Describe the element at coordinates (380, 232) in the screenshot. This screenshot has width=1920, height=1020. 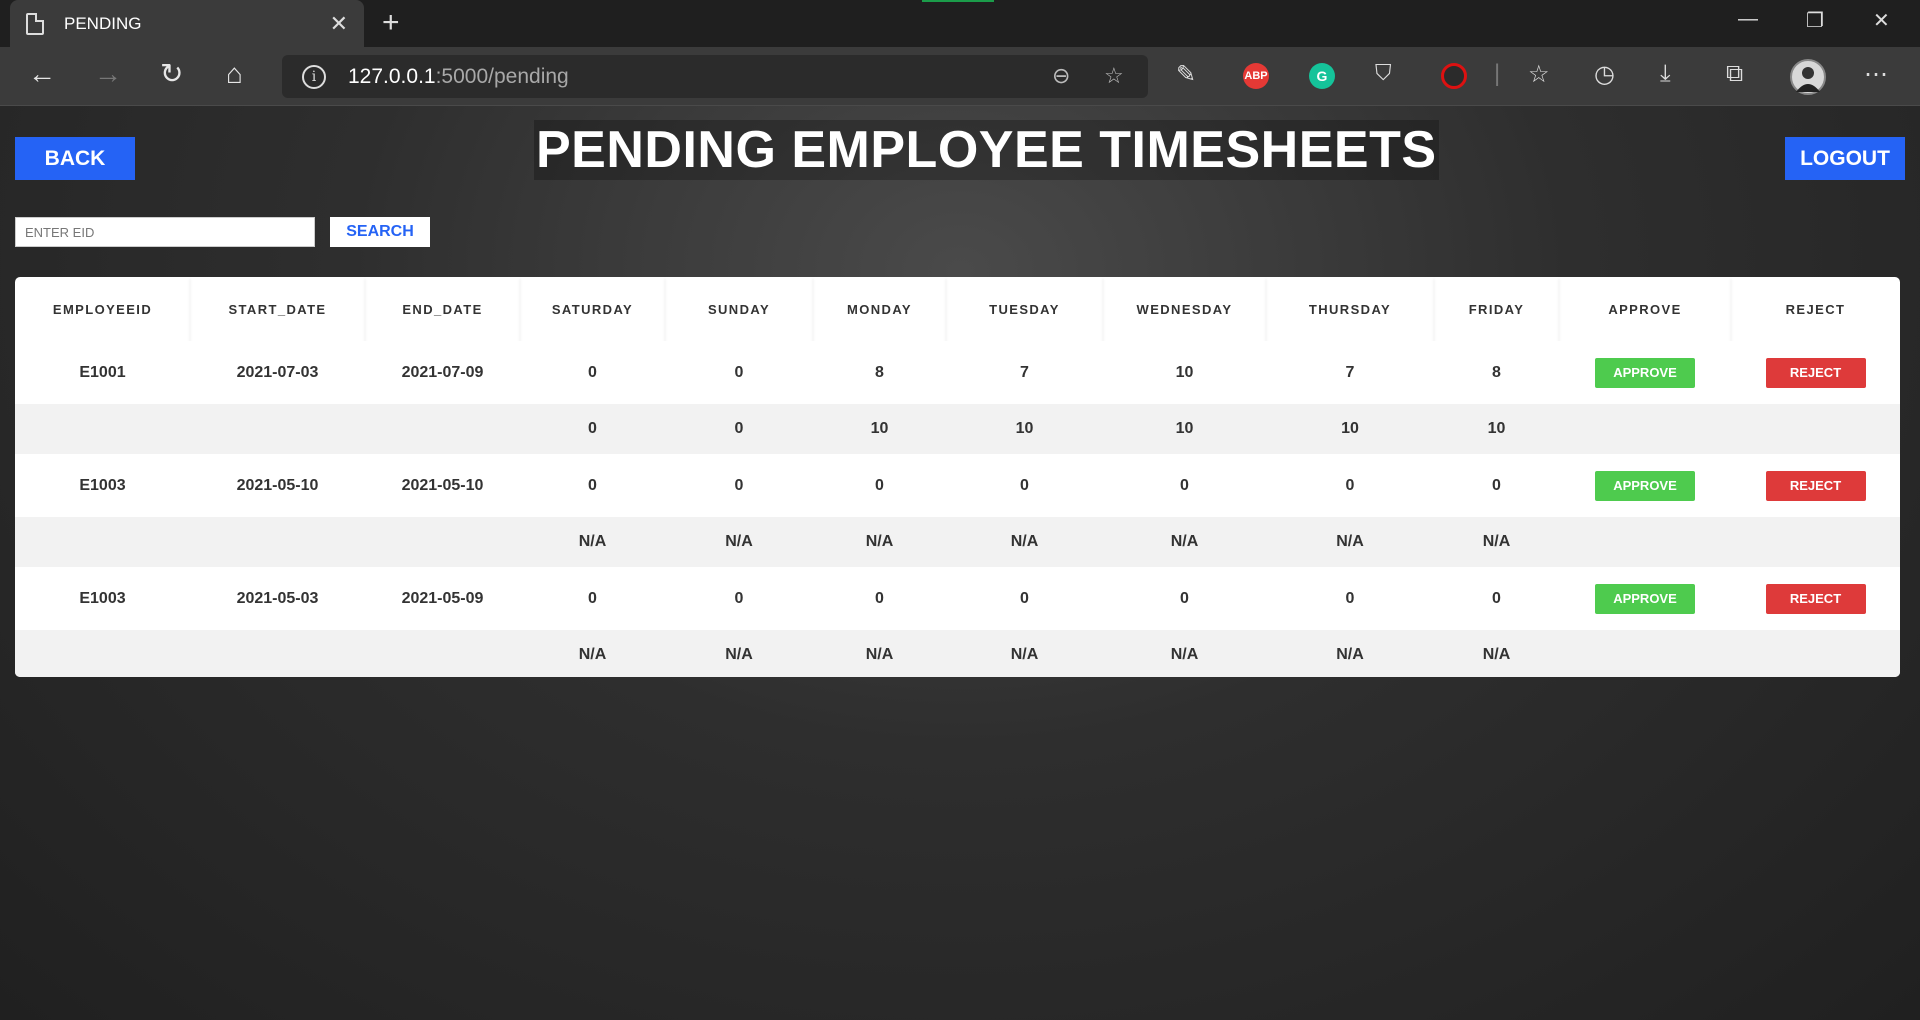
I see `search-button: SEARCH` at that location.